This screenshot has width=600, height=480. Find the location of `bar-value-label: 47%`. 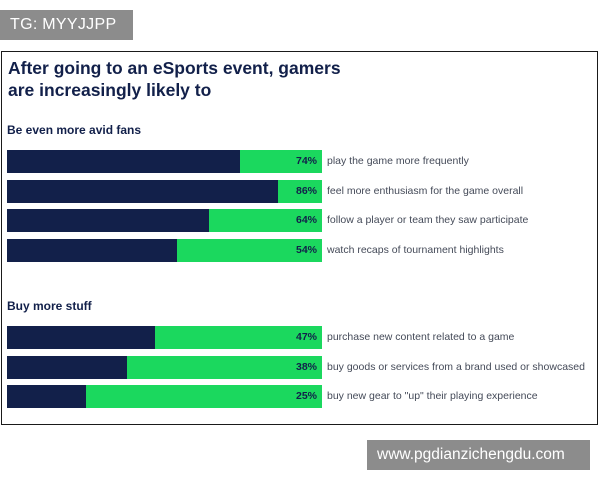

bar-value-label: 47% is located at coordinates (306, 337).